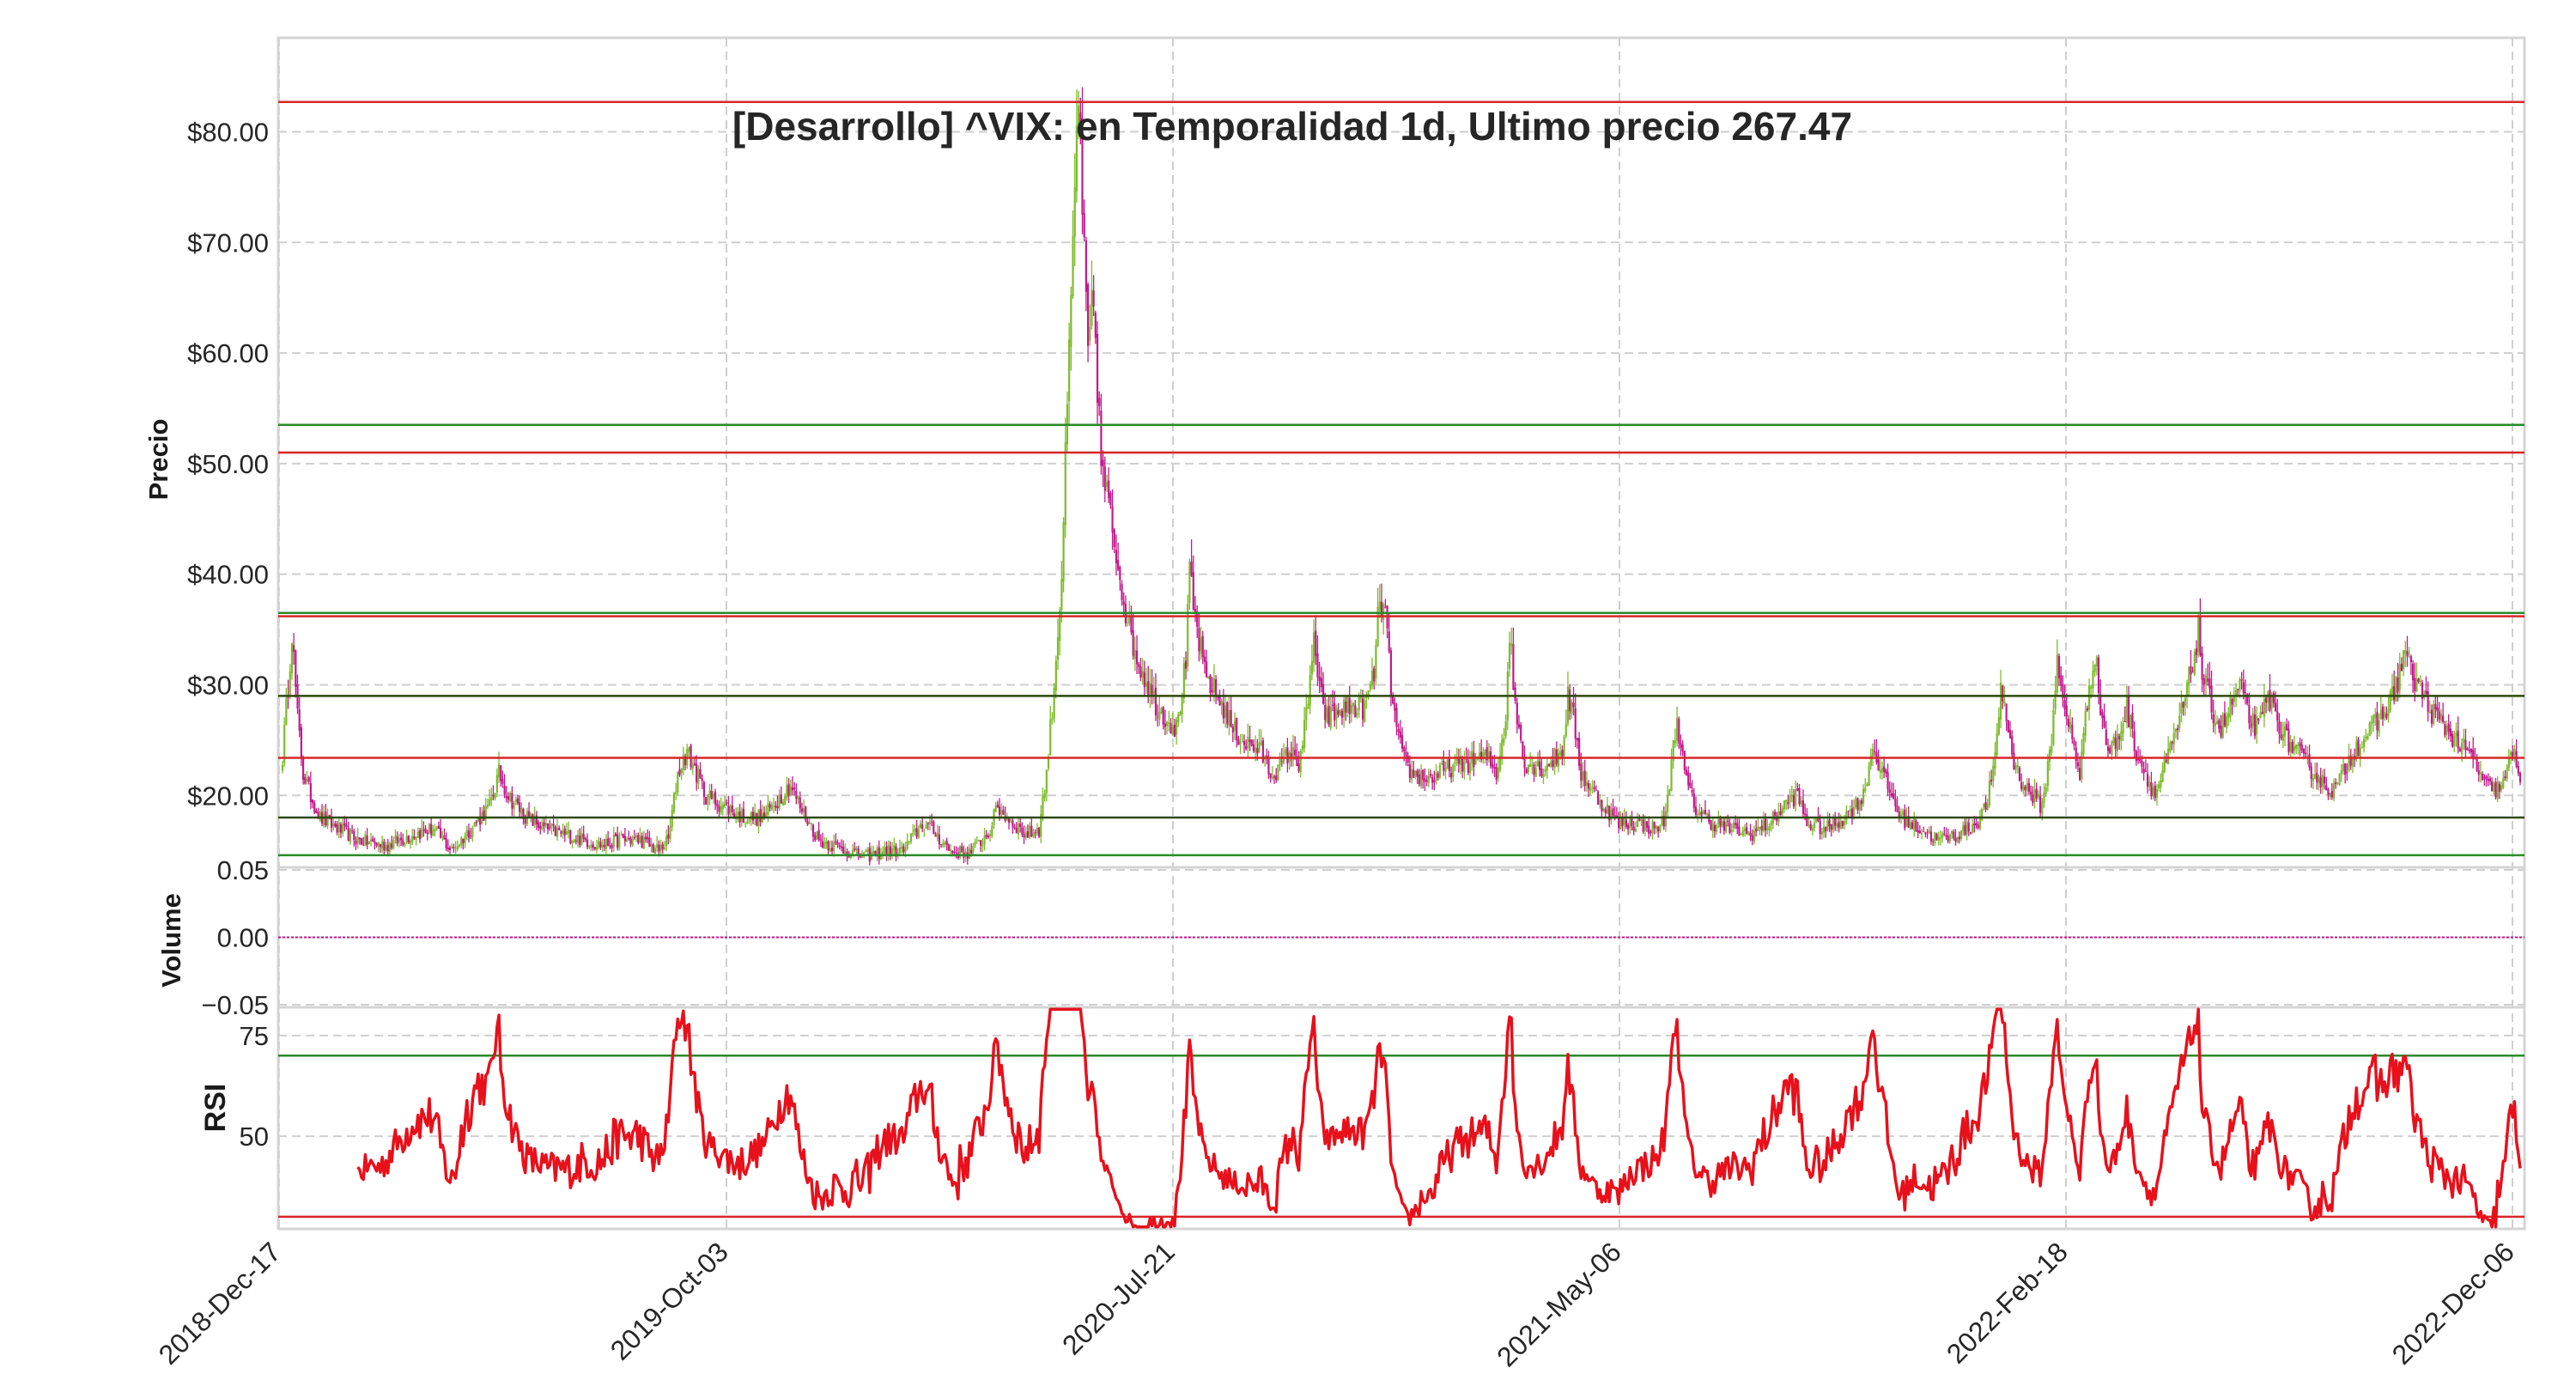  Describe the element at coordinates (243, 870) in the screenshot. I see `volume-y-tick-label: 0.05` at that location.